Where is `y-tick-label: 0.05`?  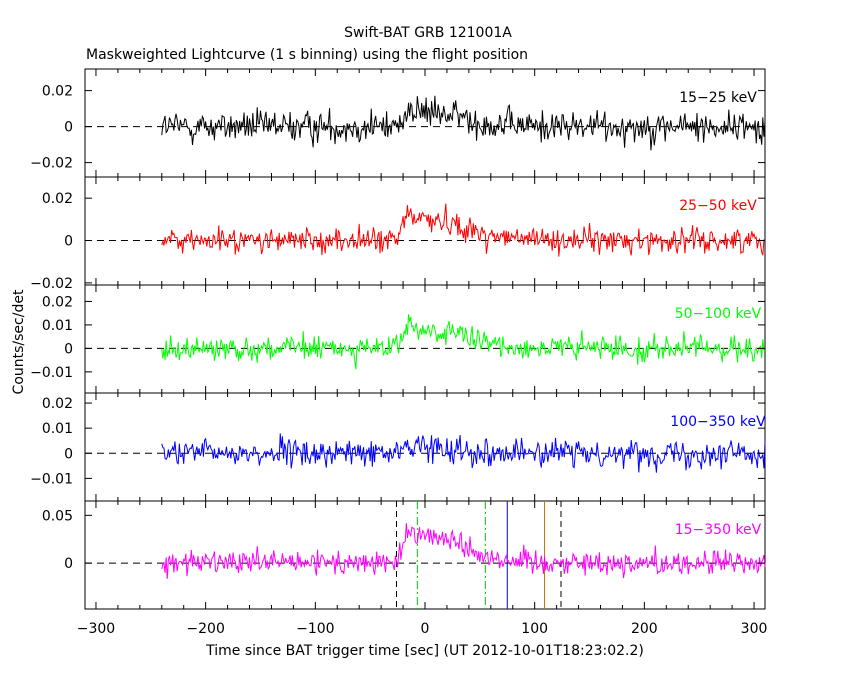
y-tick-label: 0.05 is located at coordinates (57, 516).